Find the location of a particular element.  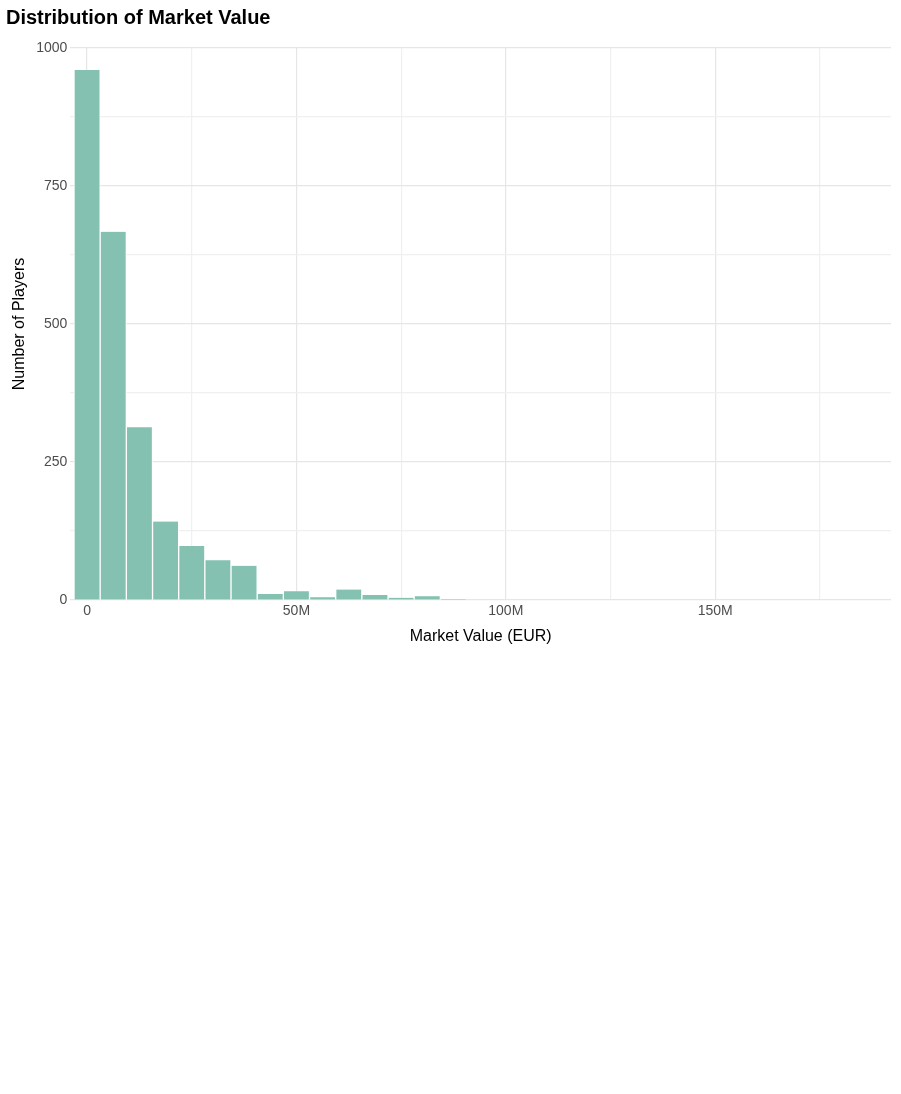

y-tick-label: 750 is located at coordinates (55, 184).